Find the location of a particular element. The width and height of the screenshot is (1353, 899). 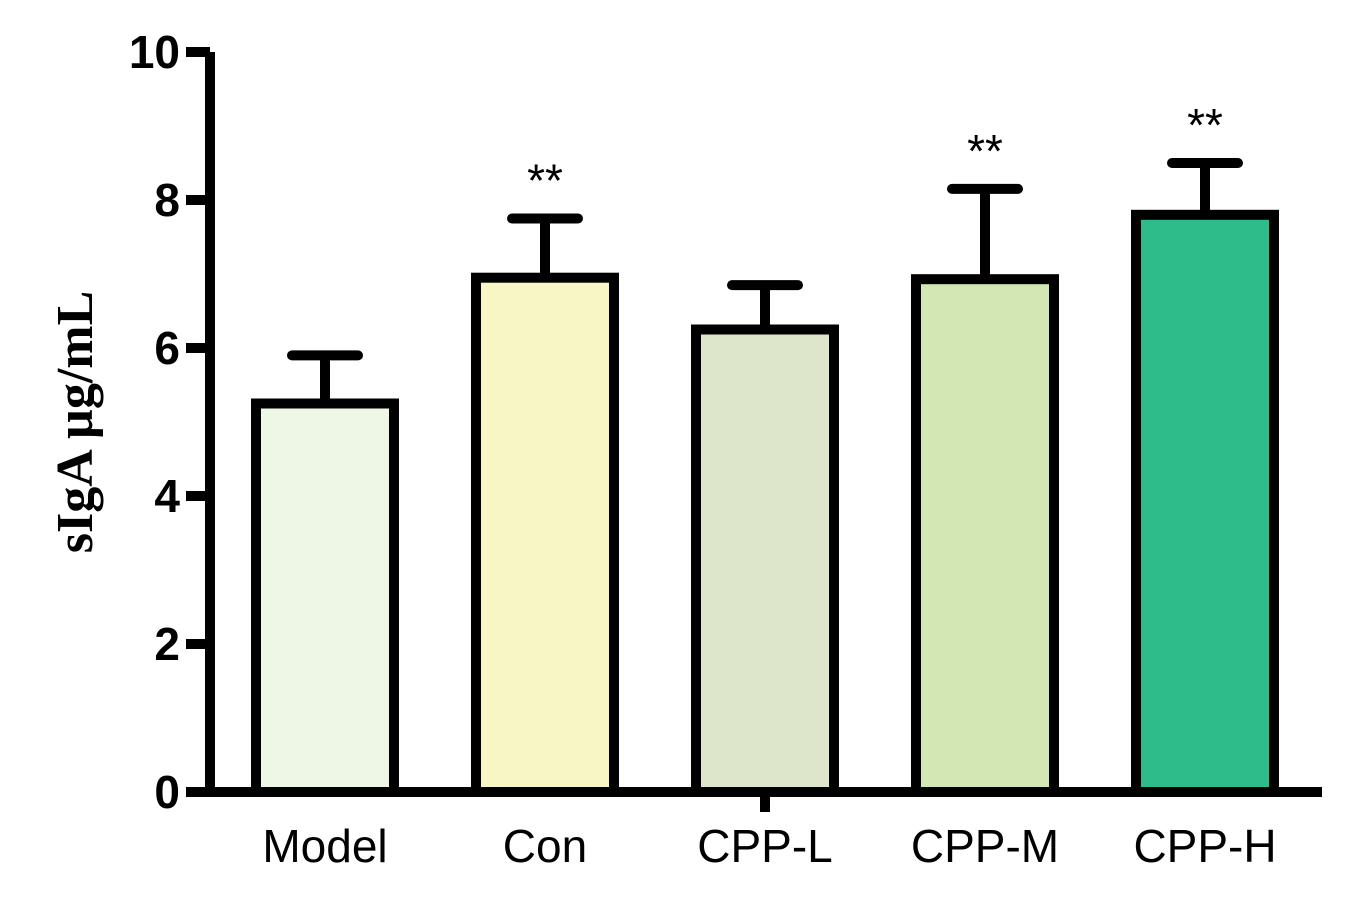

x-tick-label-cpp-l: CPP-L is located at coordinates (764, 846).